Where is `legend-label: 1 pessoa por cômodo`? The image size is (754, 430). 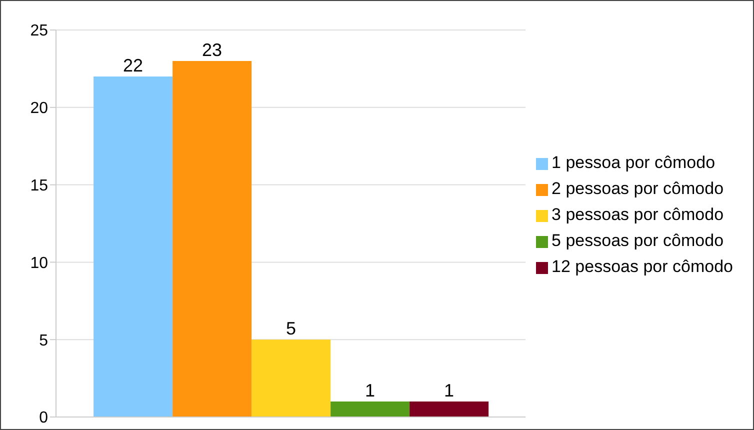 legend-label: 1 pessoa por cômodo is located at coordinates (634, 162).